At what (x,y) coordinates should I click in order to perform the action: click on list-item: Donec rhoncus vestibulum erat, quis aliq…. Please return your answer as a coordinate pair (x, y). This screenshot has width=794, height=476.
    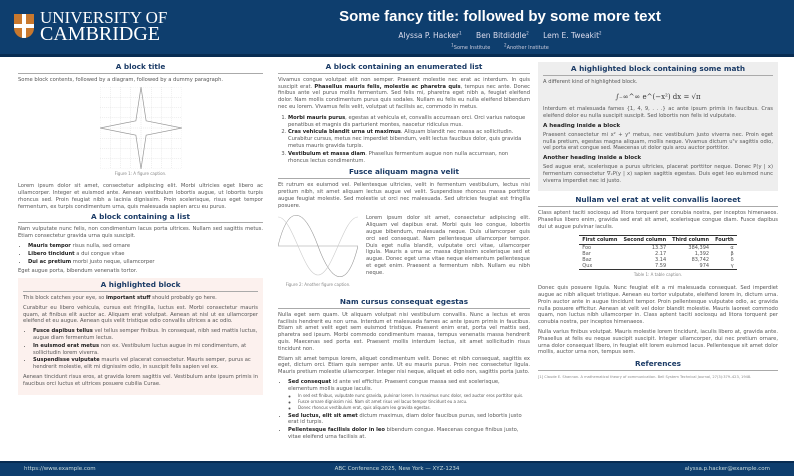
    Looking at the image, I should click on (414, 407).